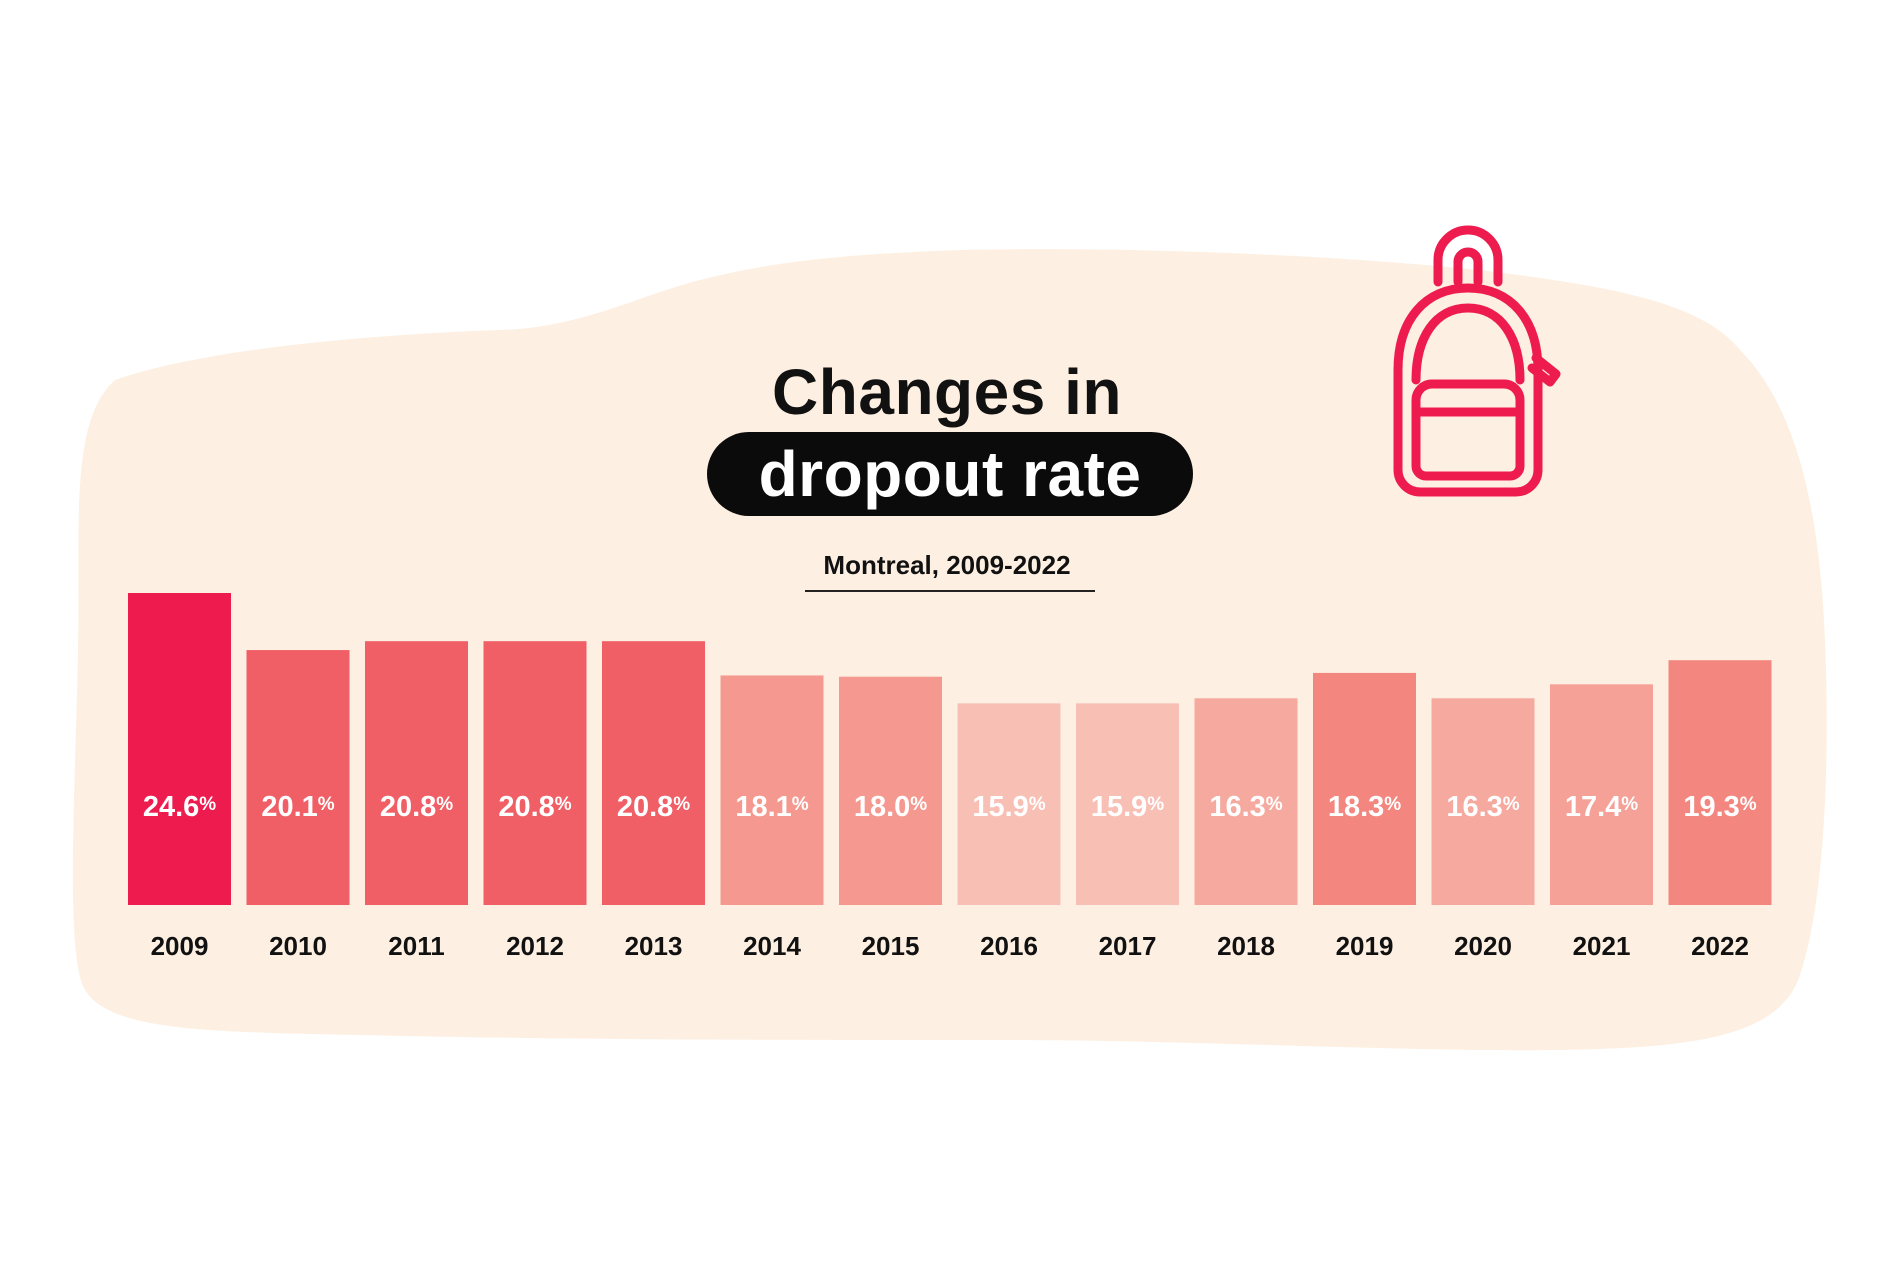  I want to click on bar-2013, so click(653, 773).